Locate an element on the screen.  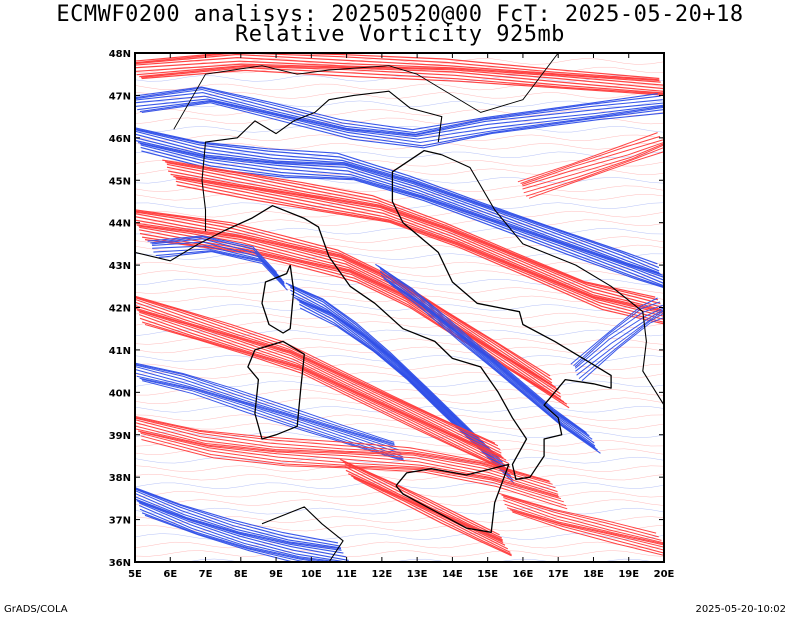
lon-tick-label: 10E is located at coordinates (311, 574).